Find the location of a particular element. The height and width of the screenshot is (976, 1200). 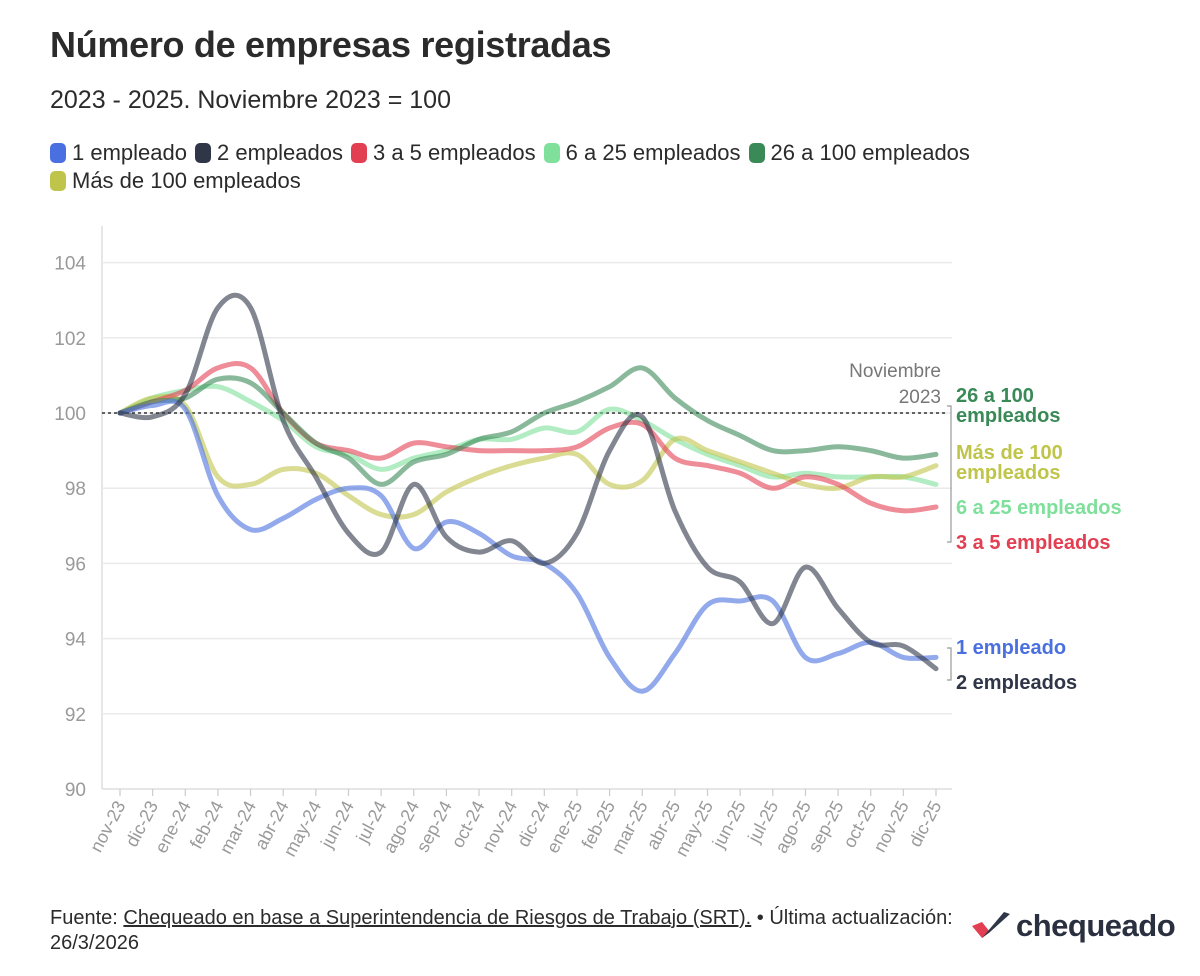

series-end-label: 1 empleado is located at coordinates (1011, 648).